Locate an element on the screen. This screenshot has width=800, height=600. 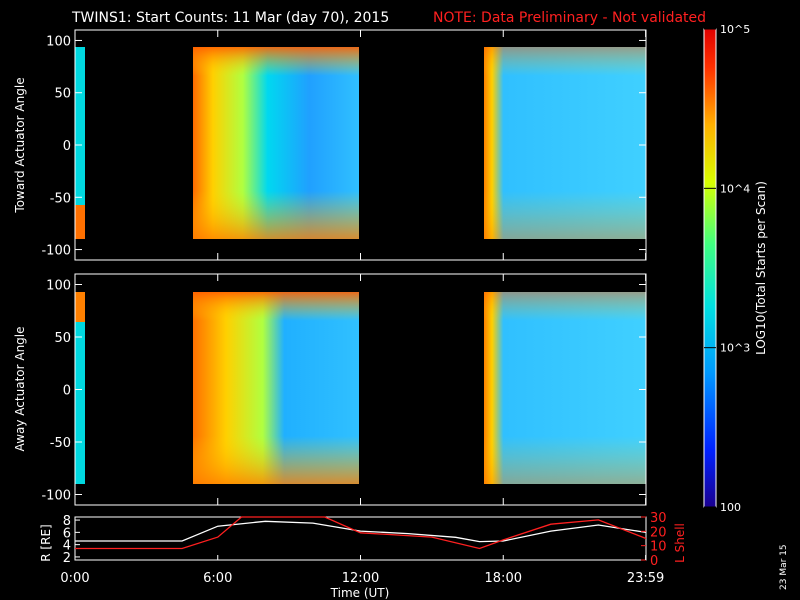
colorbar-tick-label: 10^4 is located at coordinates (735, 188).